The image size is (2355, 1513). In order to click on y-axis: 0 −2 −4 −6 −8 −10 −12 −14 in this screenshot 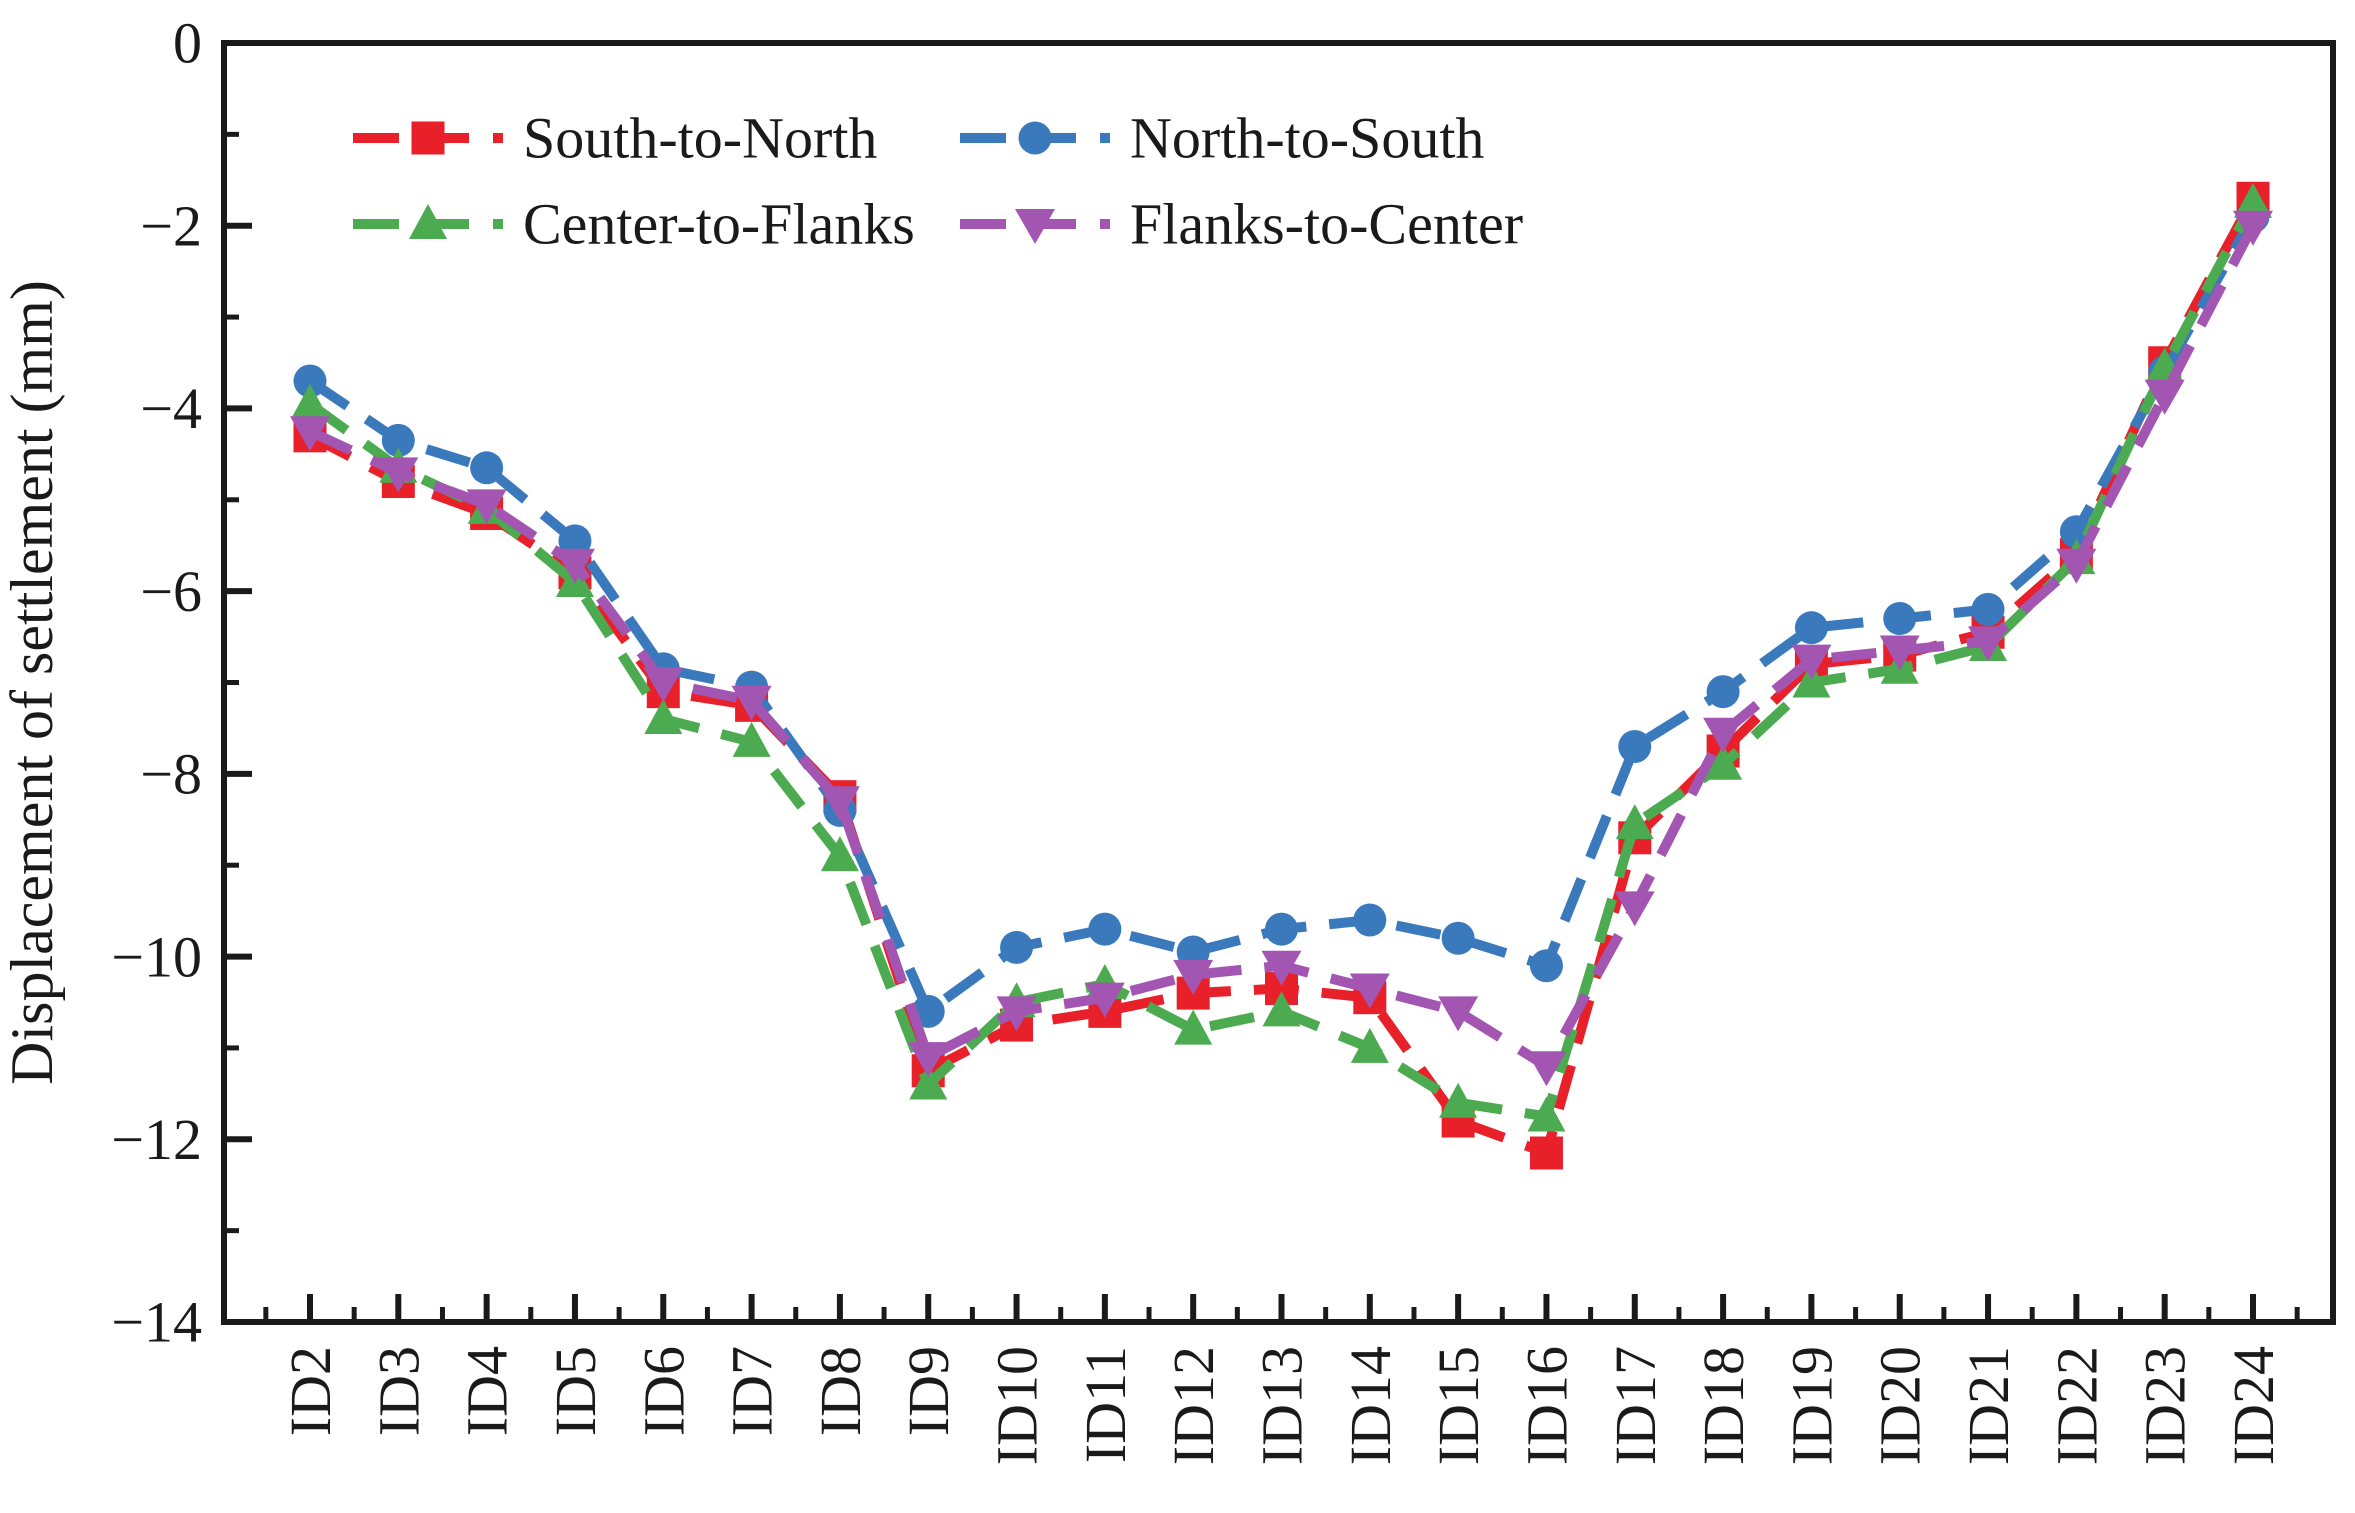, I will do `click(181, 683)`.